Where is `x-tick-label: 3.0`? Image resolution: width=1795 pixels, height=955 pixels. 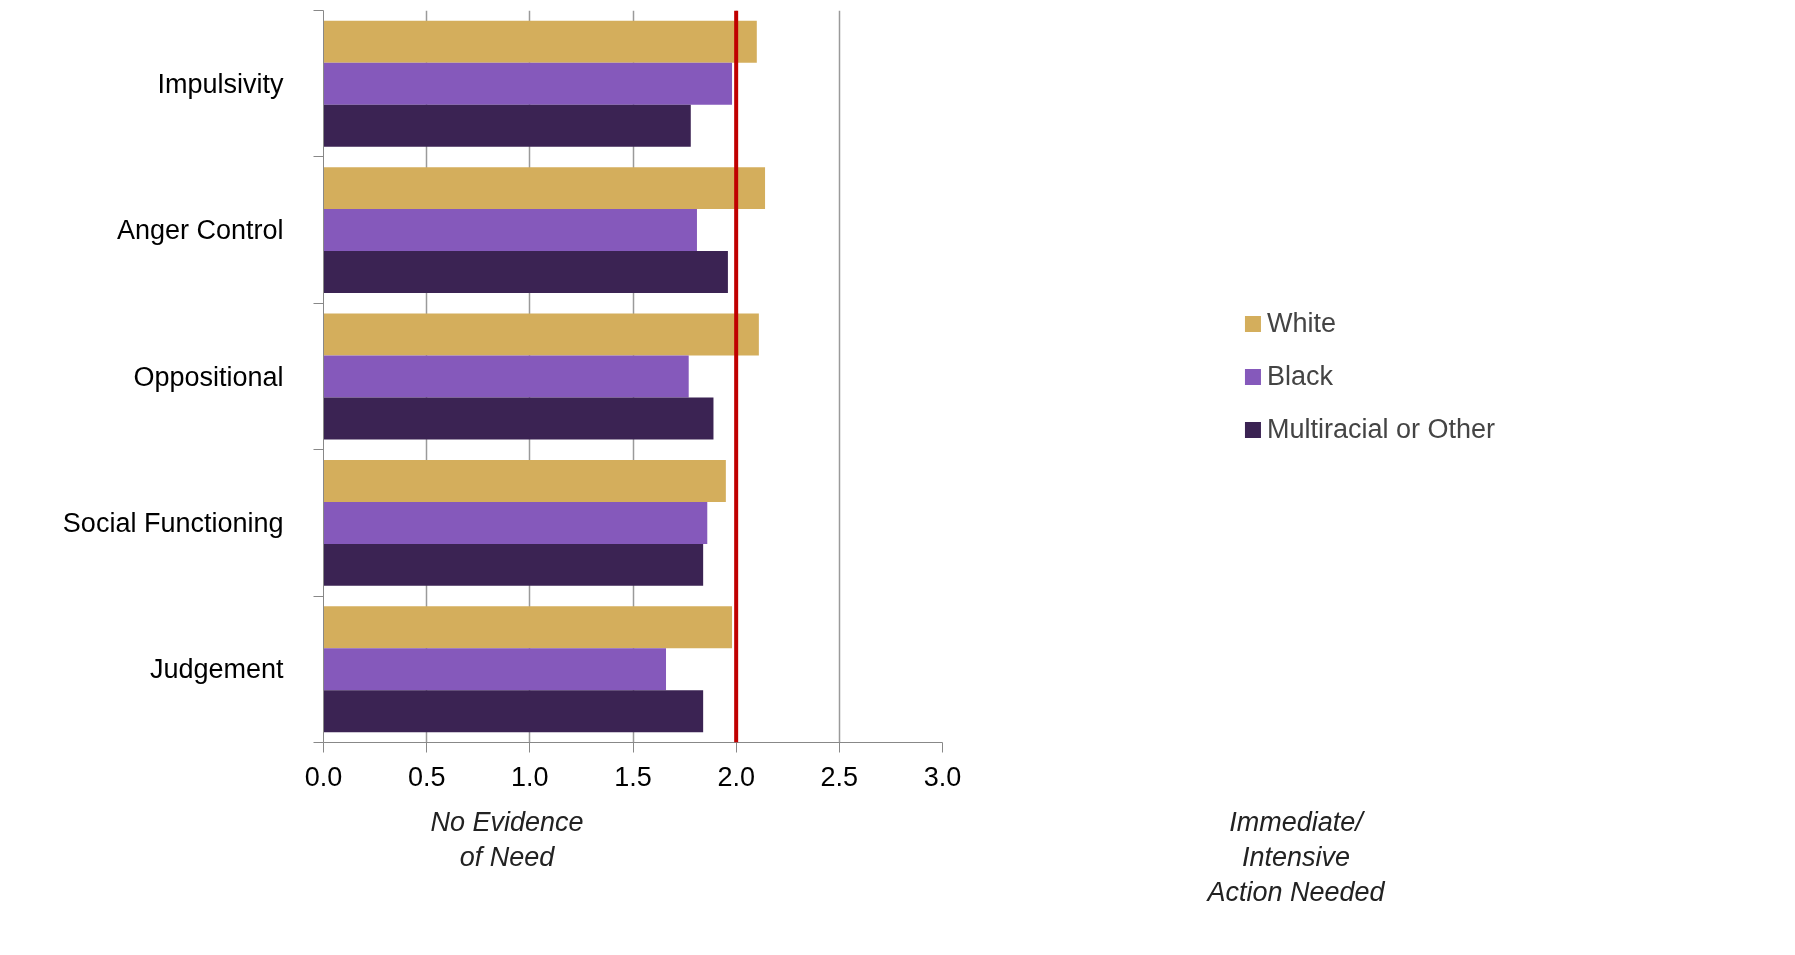 x-tick-label: 3.0 is located at coordinates (942, 776).